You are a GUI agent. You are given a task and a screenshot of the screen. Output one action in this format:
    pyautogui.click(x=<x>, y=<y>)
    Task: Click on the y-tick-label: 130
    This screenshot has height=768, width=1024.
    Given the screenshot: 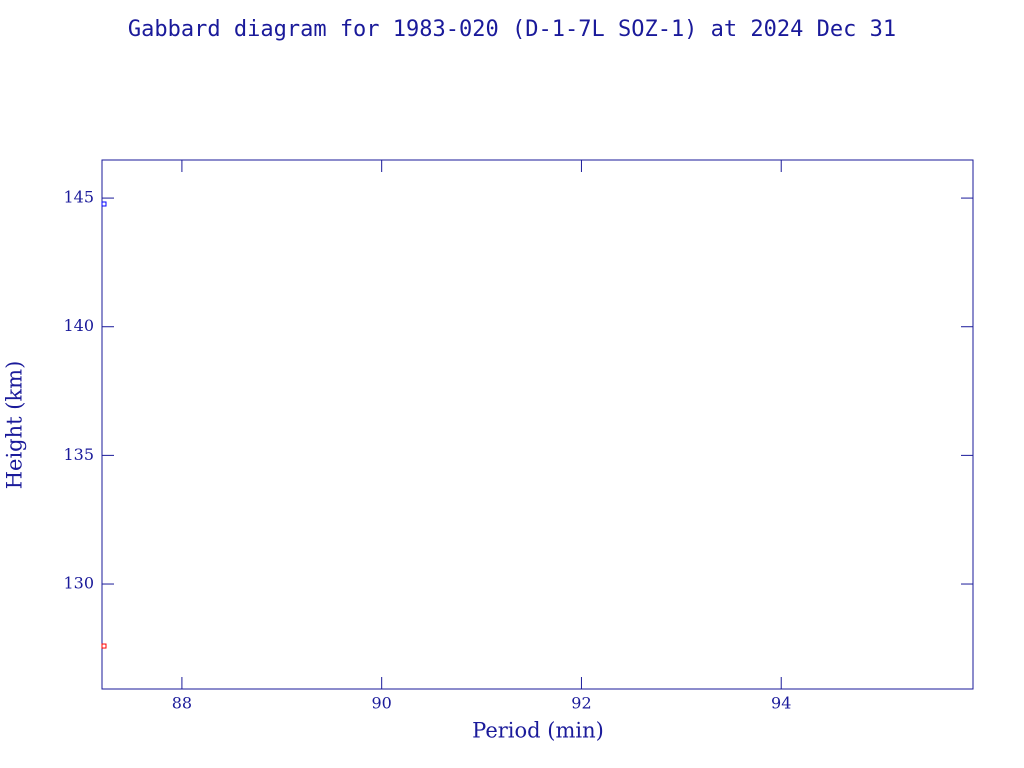 What is the action you would take?
    pyautogui.click(x=78, y=583)
    